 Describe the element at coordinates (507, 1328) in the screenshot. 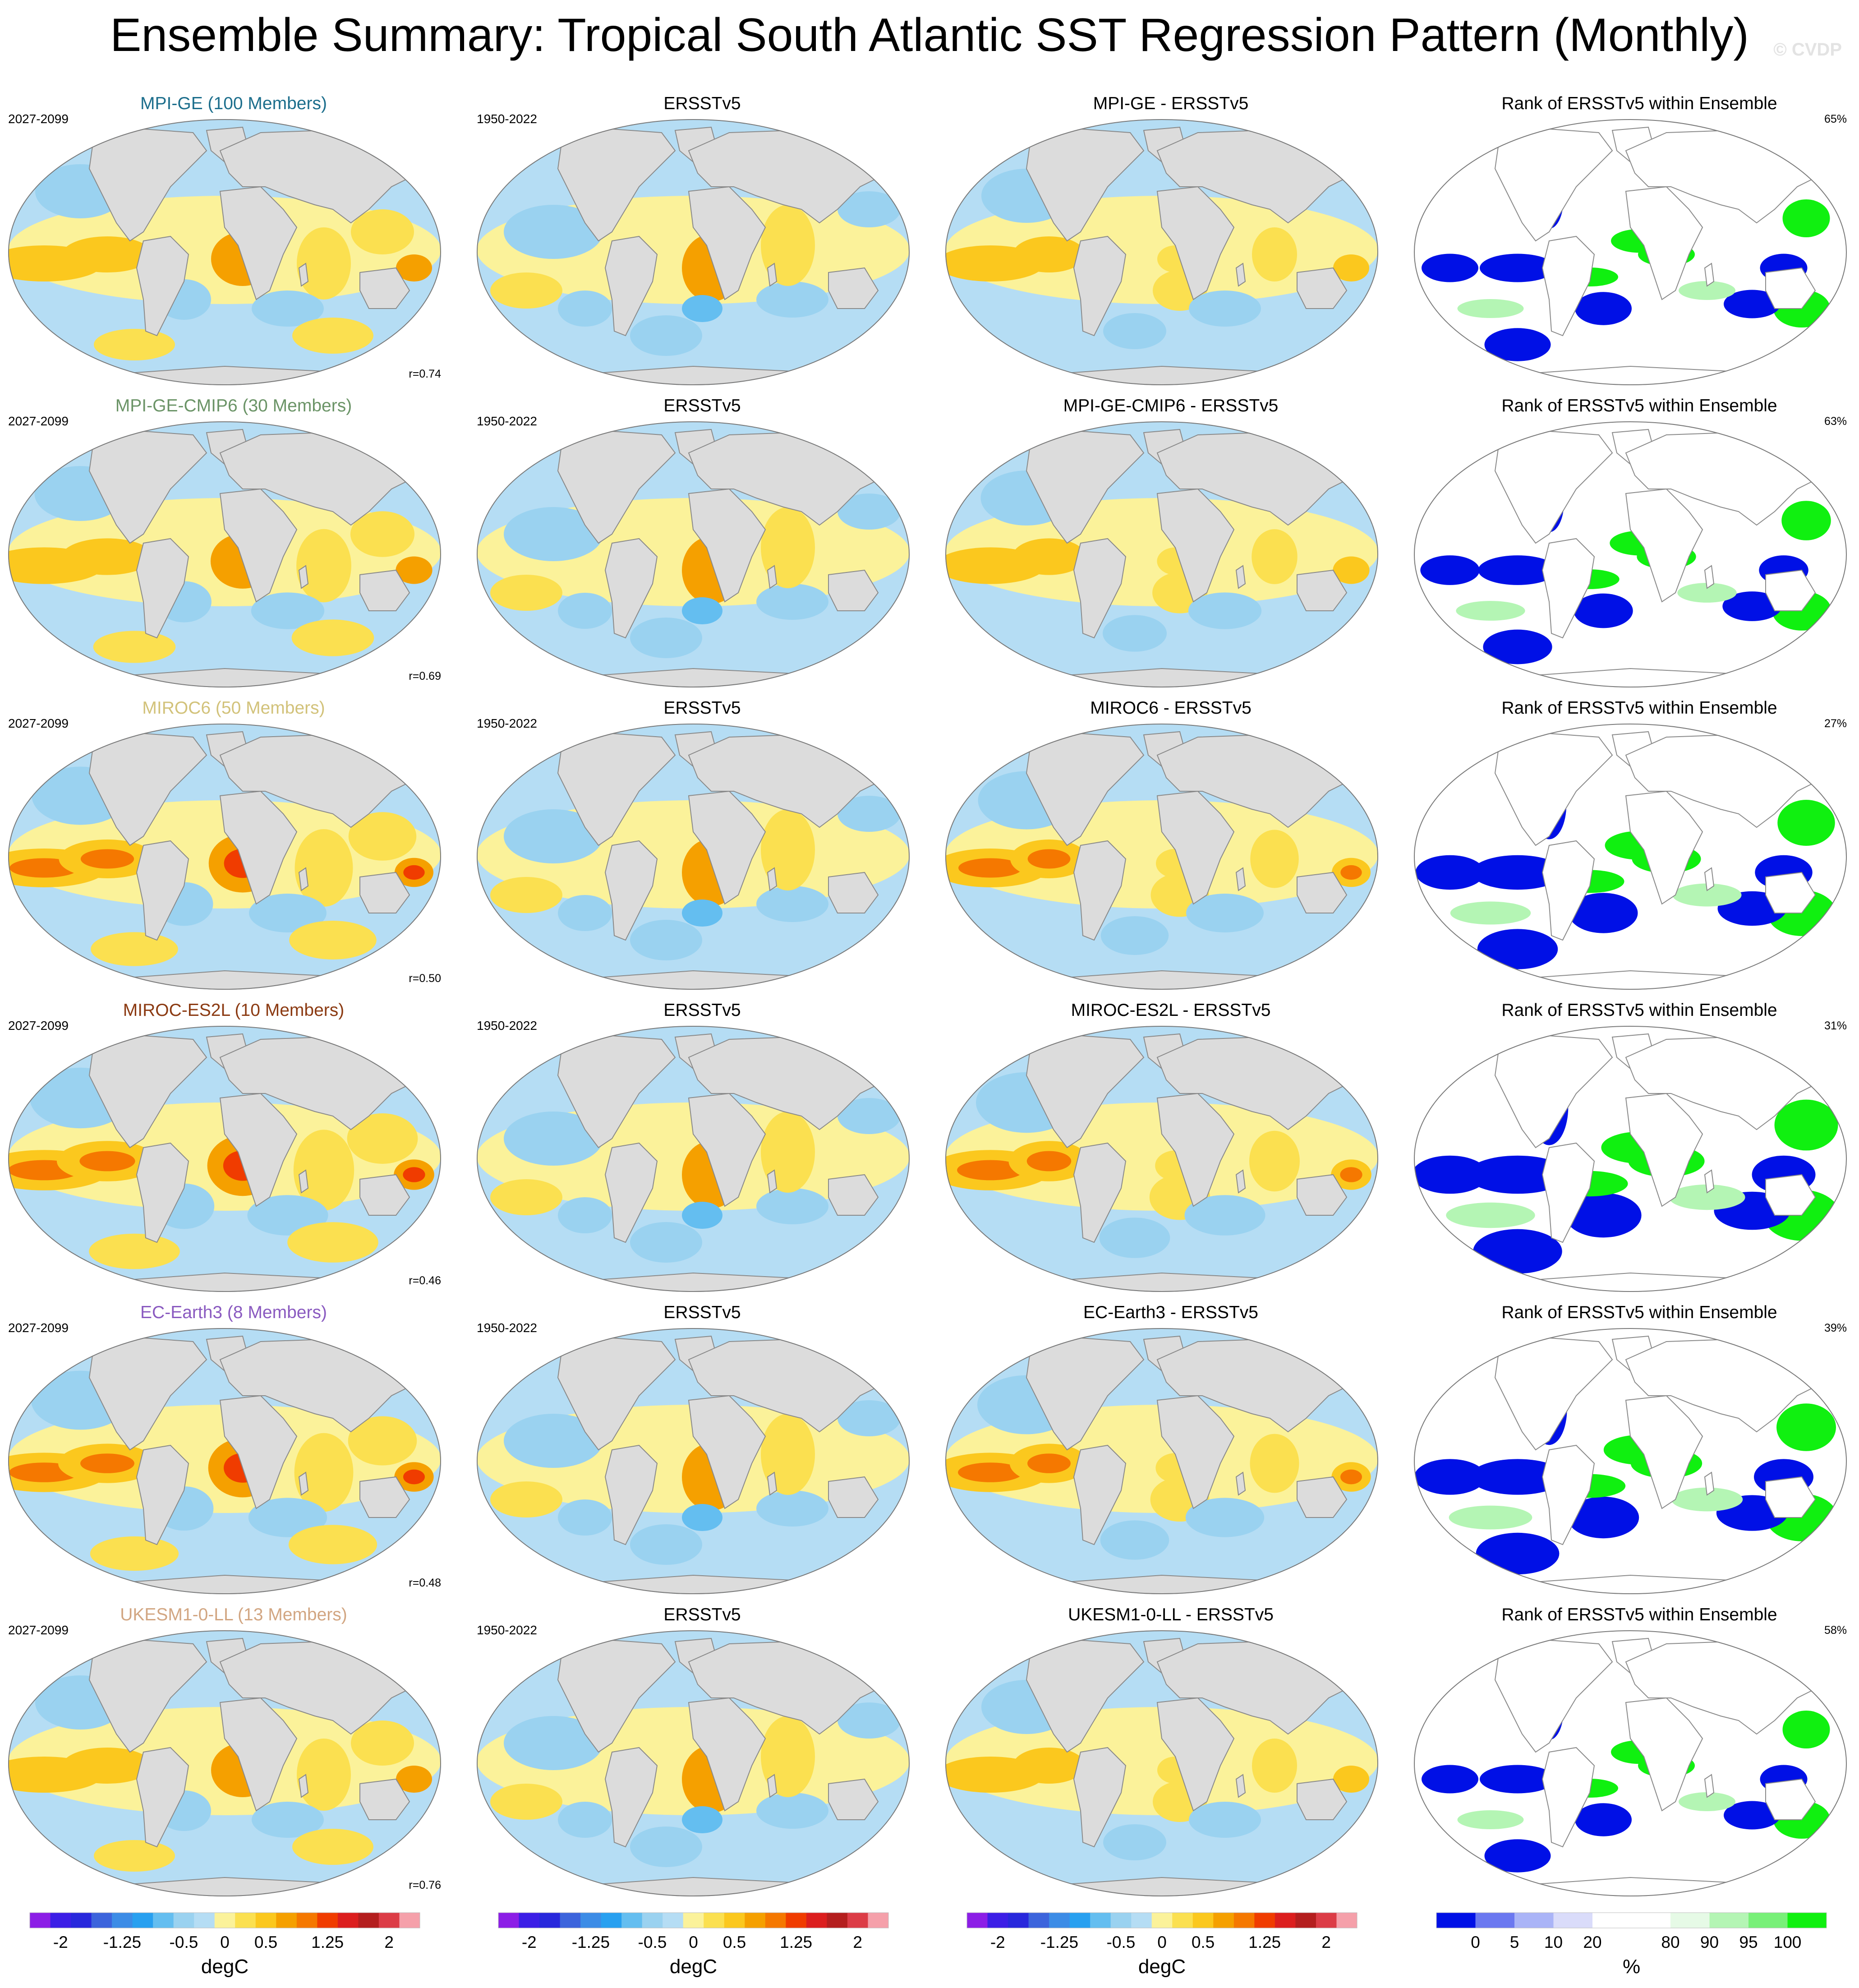

I see `period-label: 1950-2022` at that location.